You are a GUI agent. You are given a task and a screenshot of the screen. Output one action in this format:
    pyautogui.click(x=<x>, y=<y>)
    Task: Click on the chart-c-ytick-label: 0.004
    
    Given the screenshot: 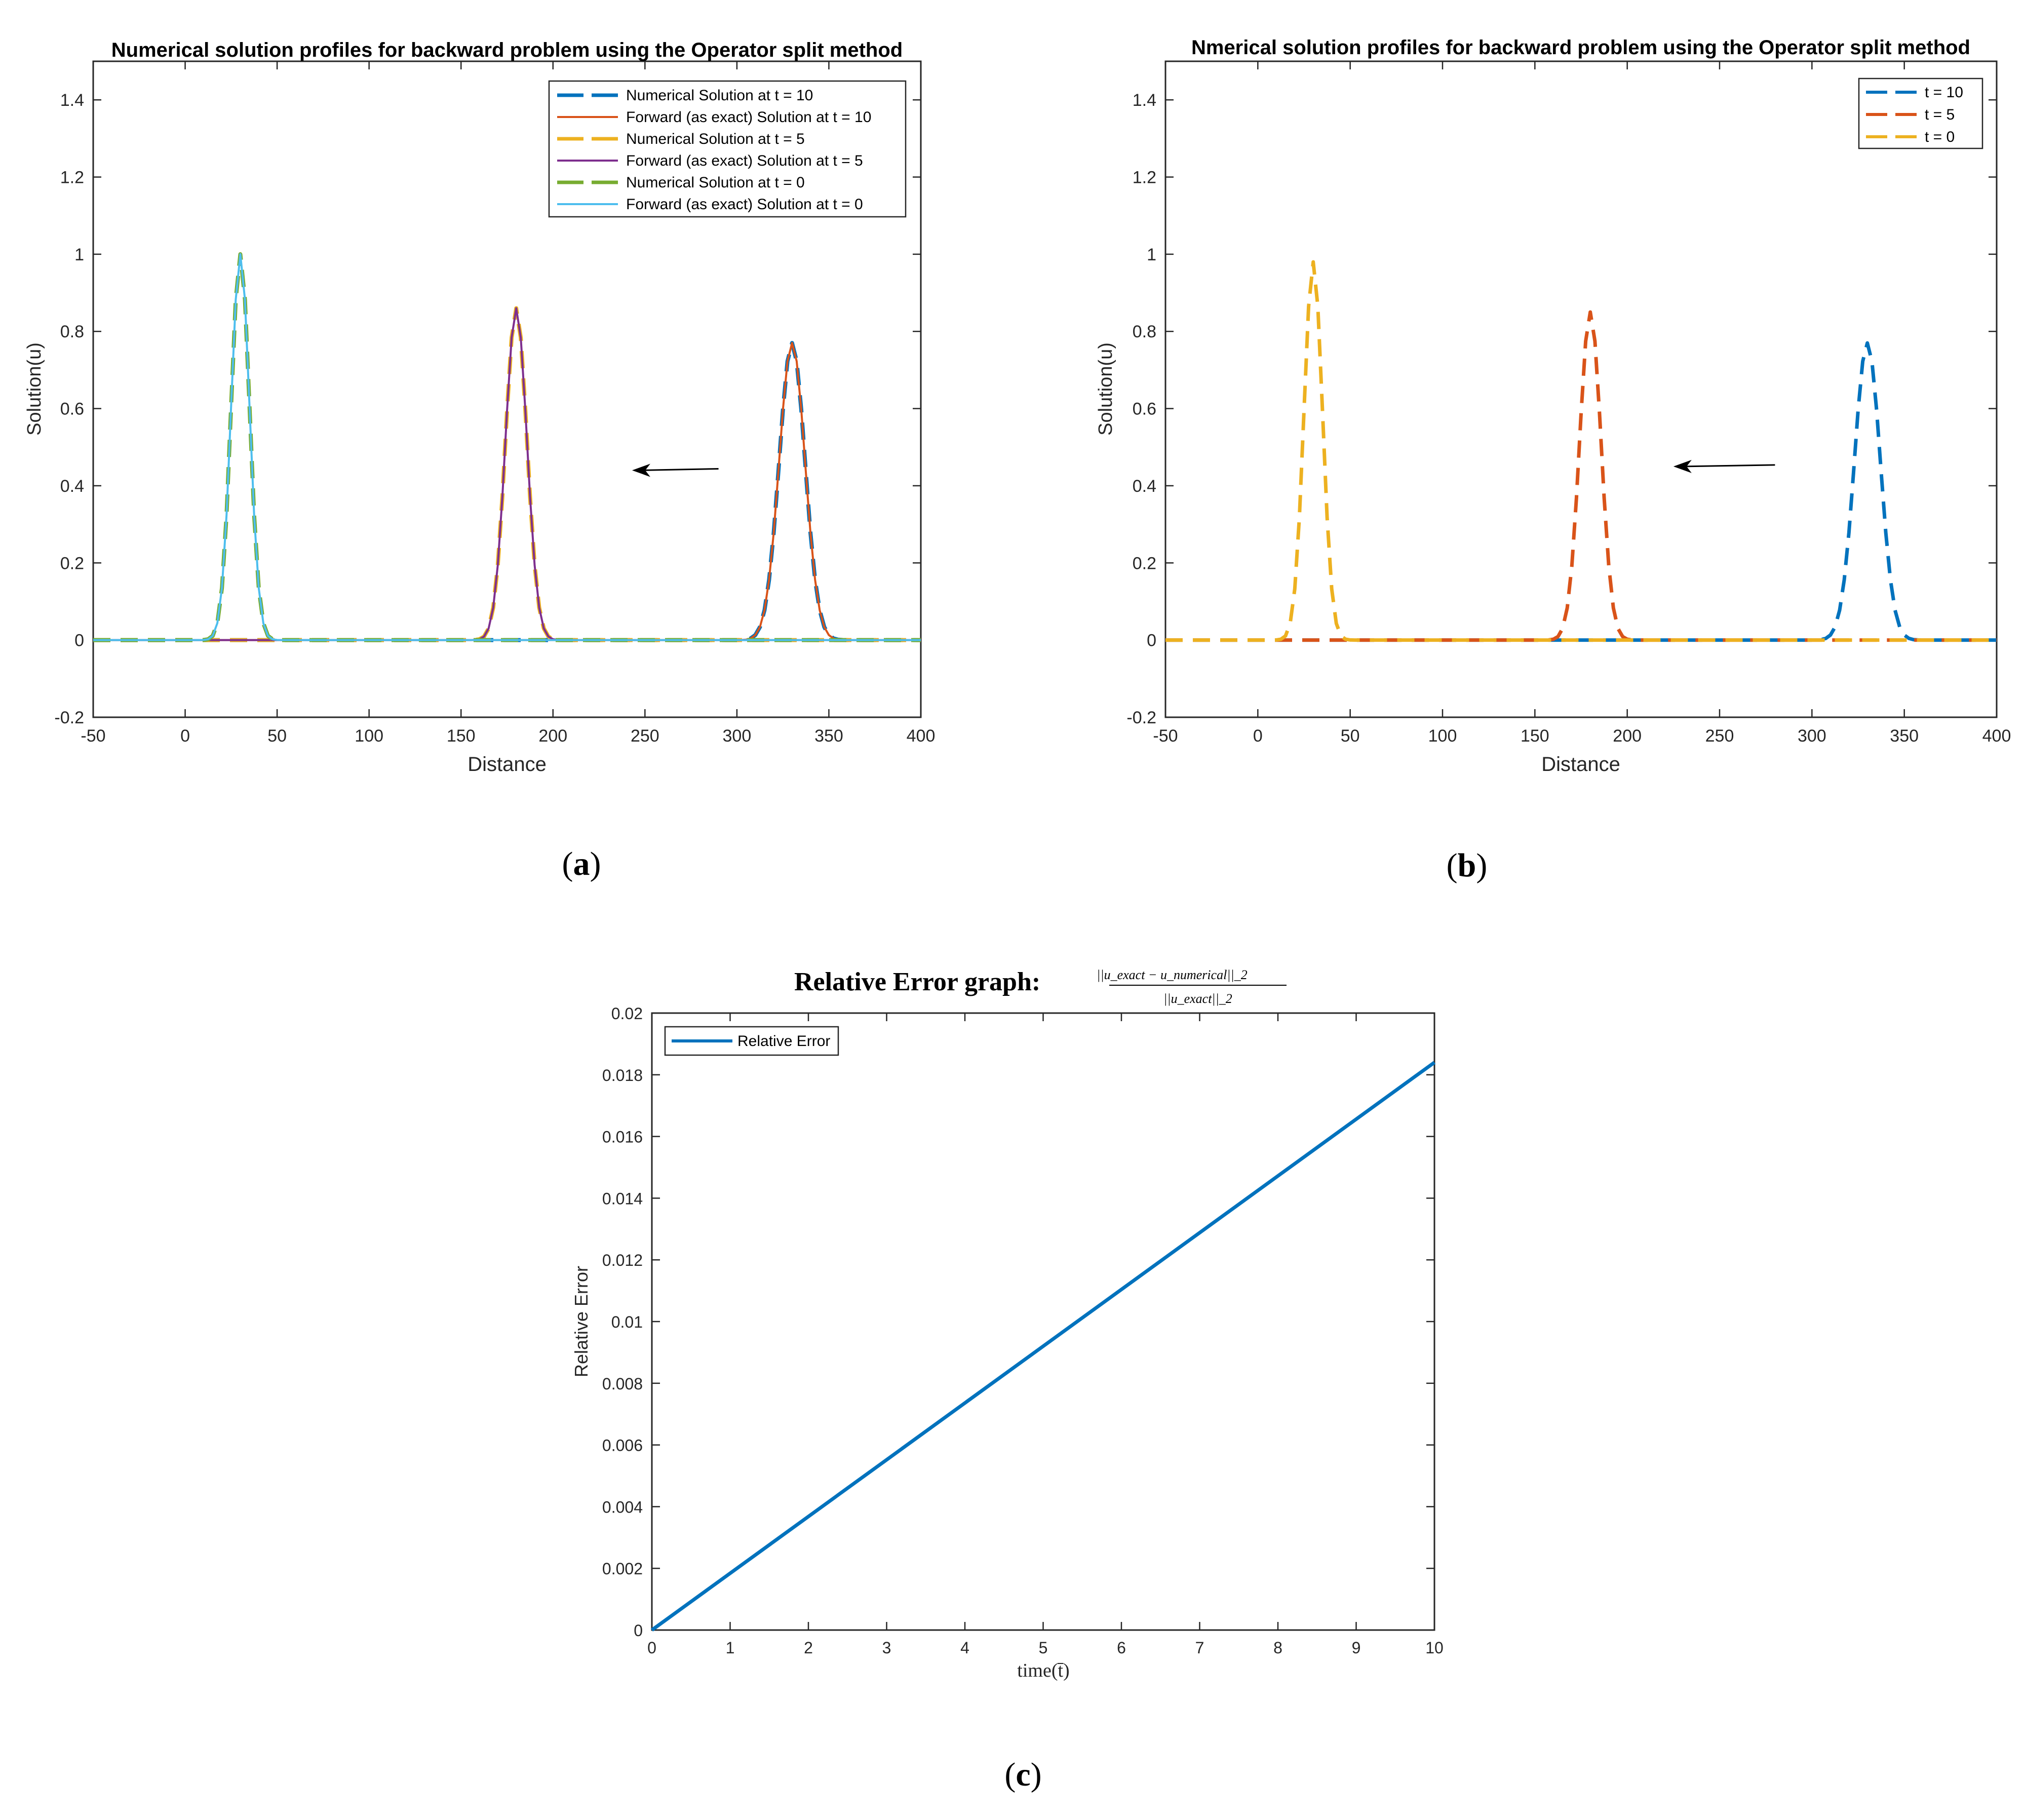 What is the action you would take?
    pyautogui.click(x=622, y=1507)
    